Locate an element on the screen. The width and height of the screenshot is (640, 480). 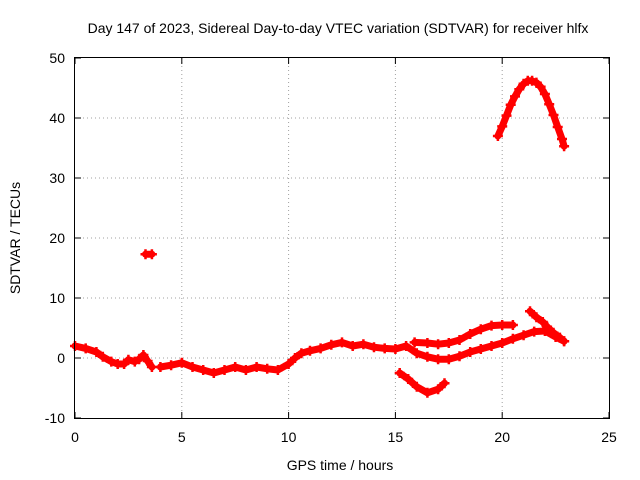
y-axis-label: SDTVAR / TECUs is located at coordinates (15, 238).